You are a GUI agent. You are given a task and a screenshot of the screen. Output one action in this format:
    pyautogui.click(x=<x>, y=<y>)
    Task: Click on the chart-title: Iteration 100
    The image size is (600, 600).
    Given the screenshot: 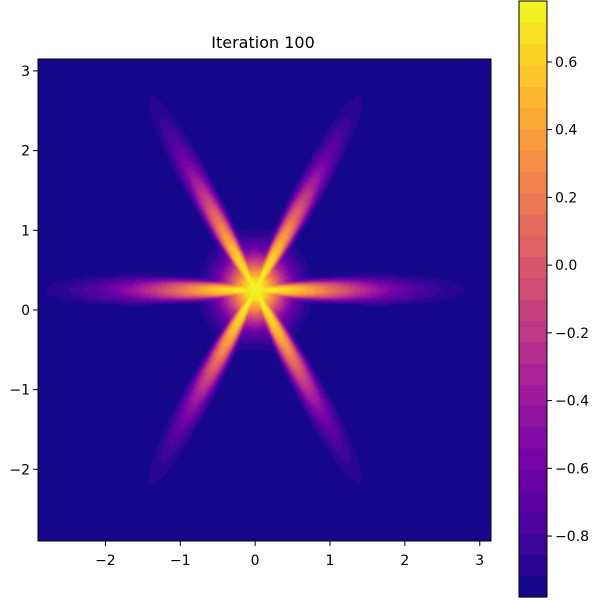 What is the action you would take?
    pyautogui.click(x=263, y=42)
    